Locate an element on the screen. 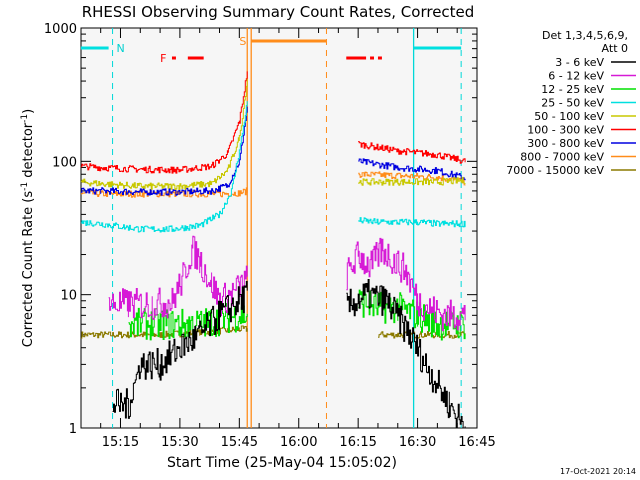 This screenshot has width=640, height=480. legend-header-line-2: Att 0 is located at coordinates (615, 48).